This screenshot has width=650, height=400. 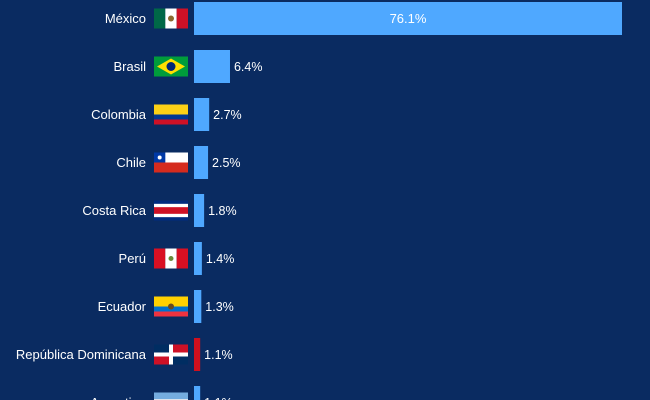 I want to click on category-label: Argentina, so click(x=118, y=397).